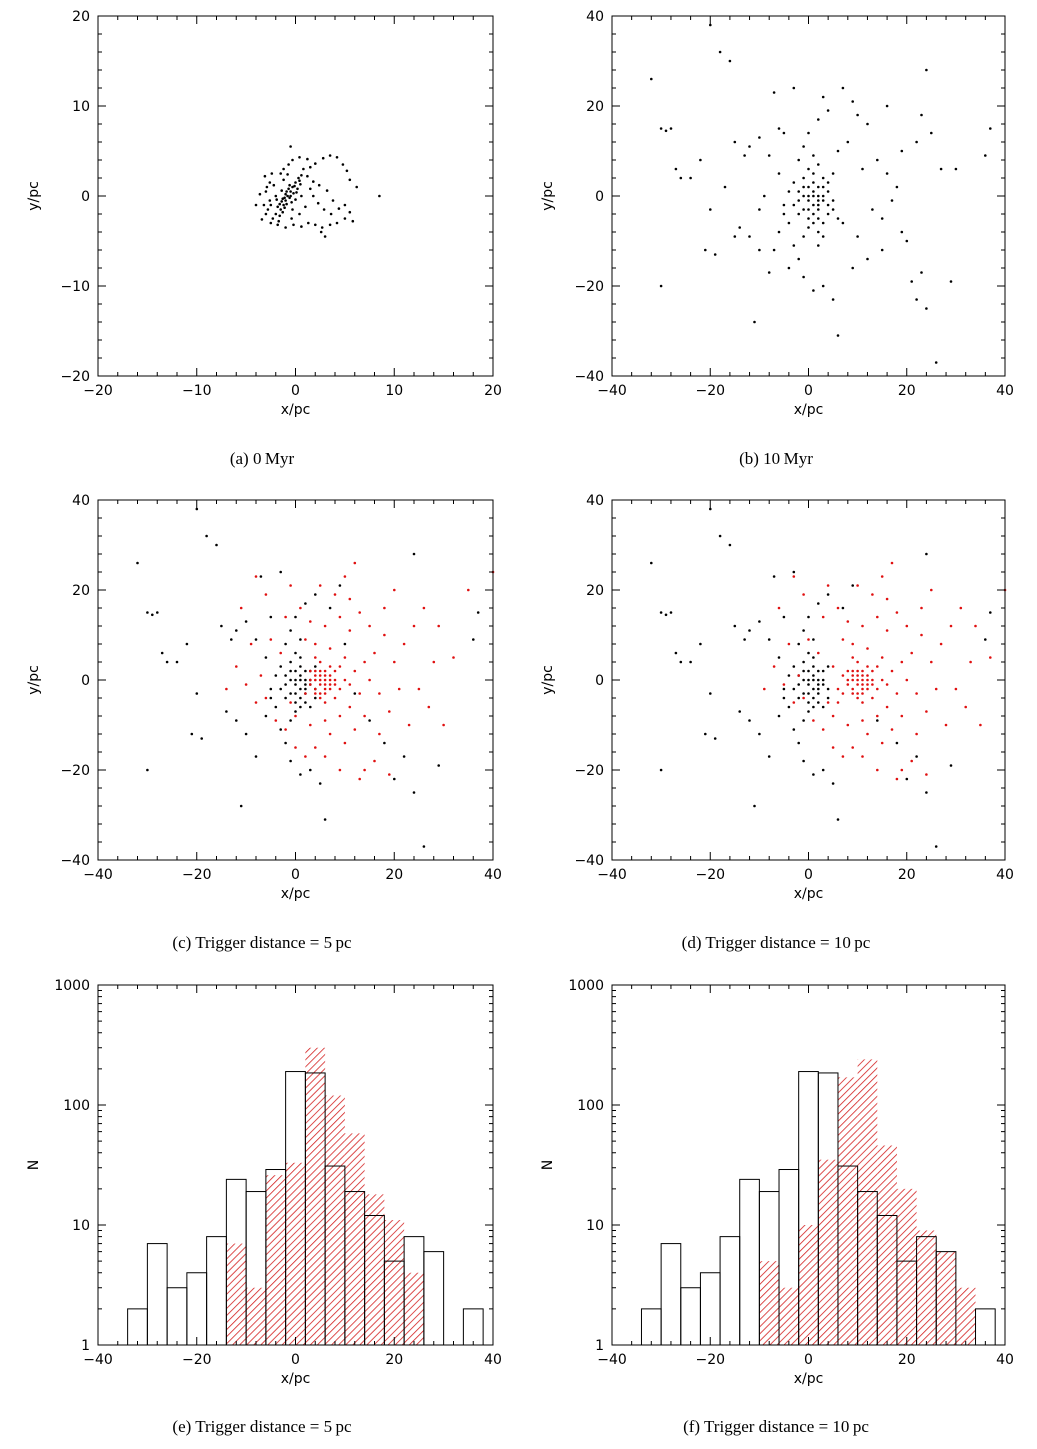 The image size is (1037, 1449). I want to click on y-tick-label: 0, so click(85, 197).